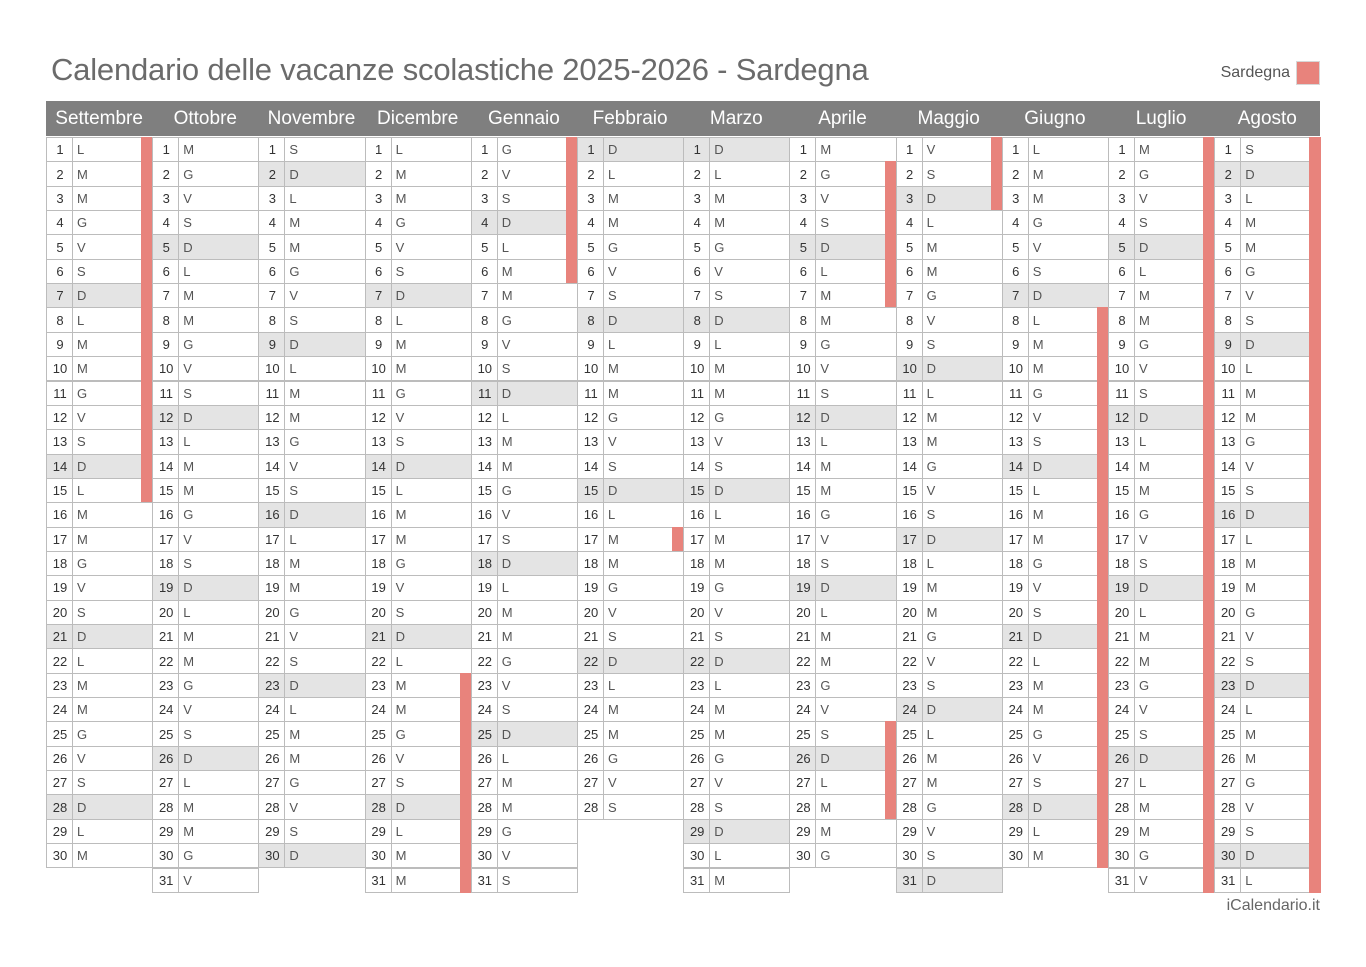 This screenshot has width=1366, height=967. Describe the element at coordinates (719, 491) in the screenshot. I see `weekday-letter: D` at that location.